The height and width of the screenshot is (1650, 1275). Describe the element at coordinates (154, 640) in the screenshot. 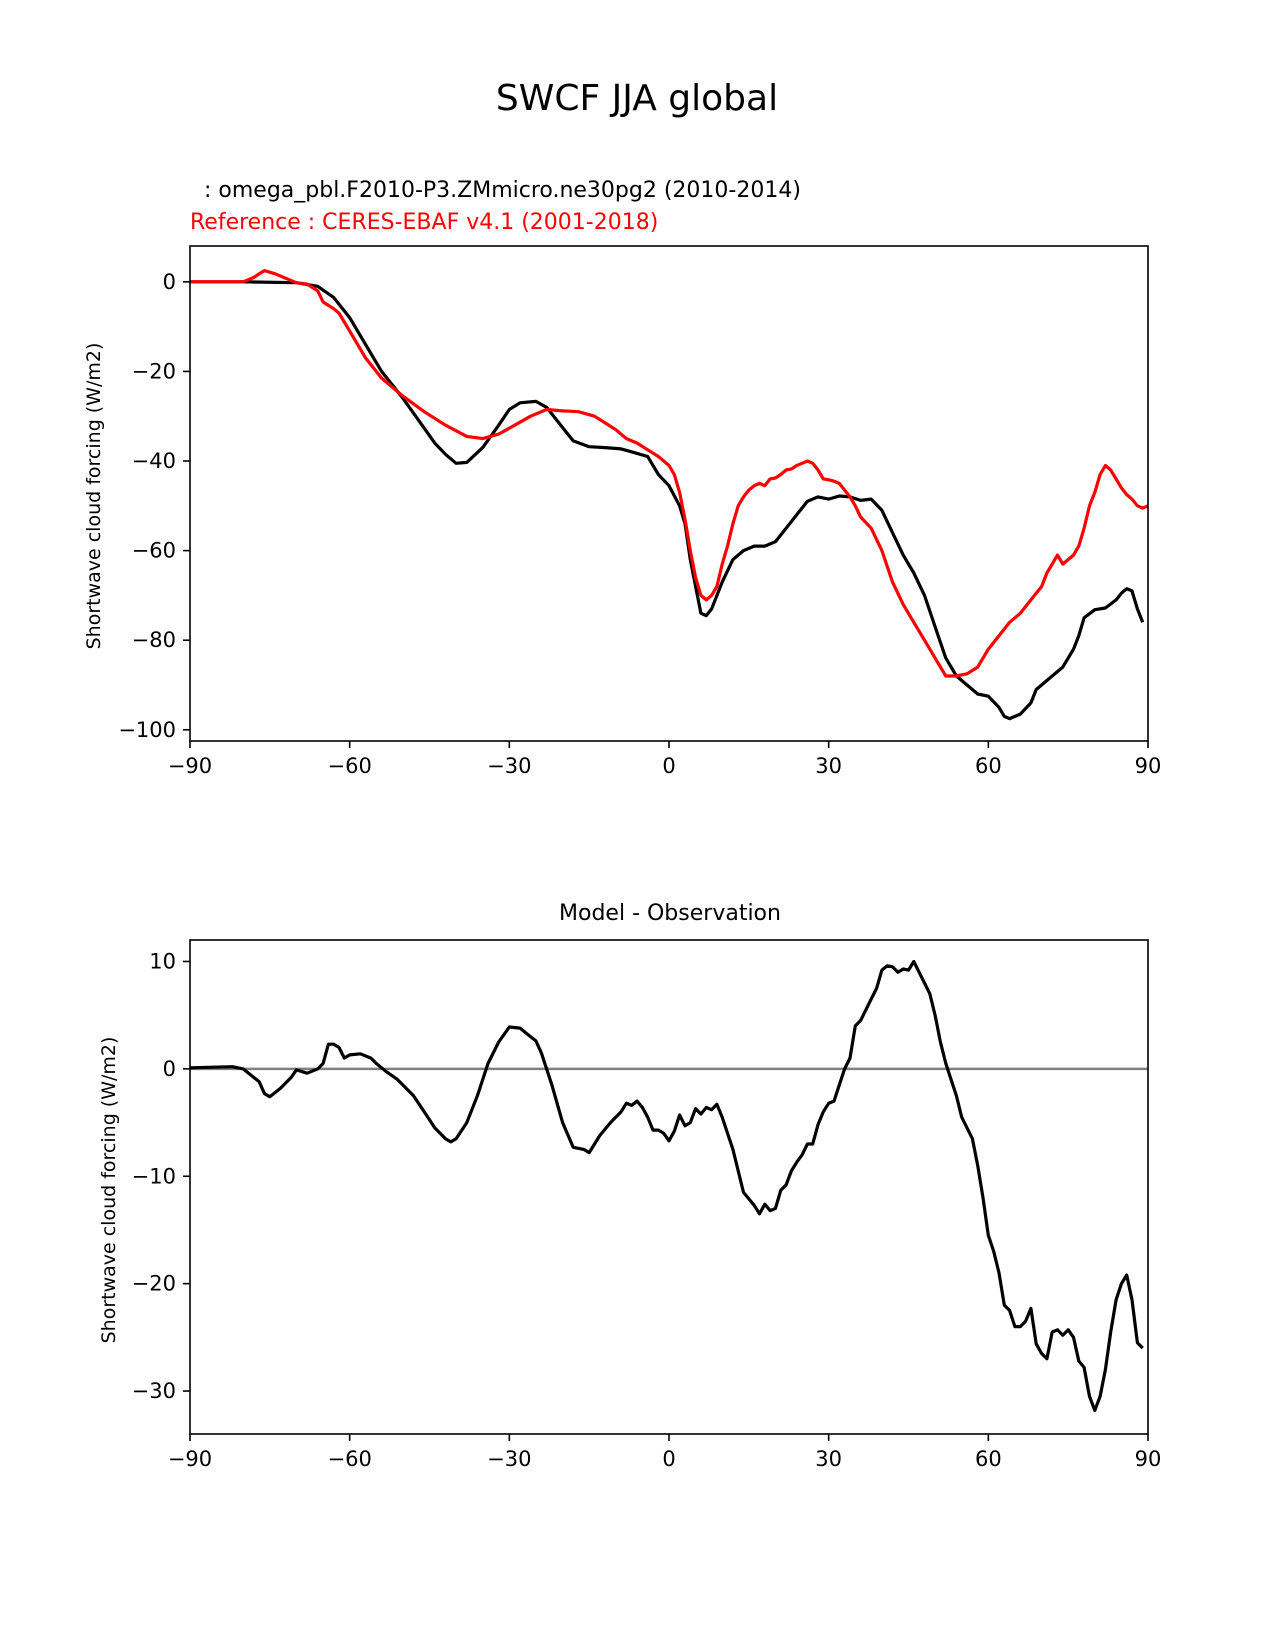

I see `top-y-tick-label: −80` at that location.